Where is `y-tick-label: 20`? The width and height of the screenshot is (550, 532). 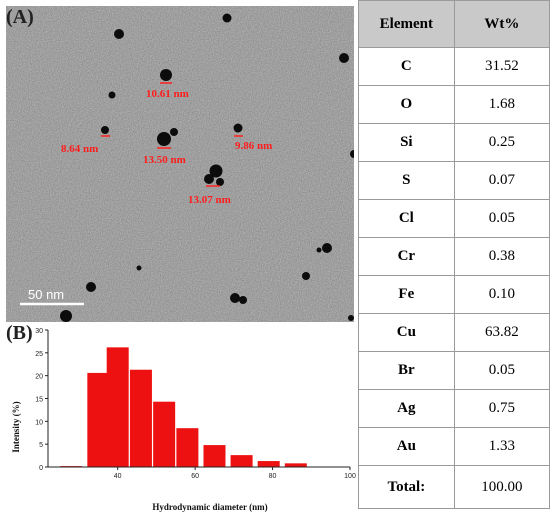 y-tick-label: 20 is located at coordinates (39, 377).